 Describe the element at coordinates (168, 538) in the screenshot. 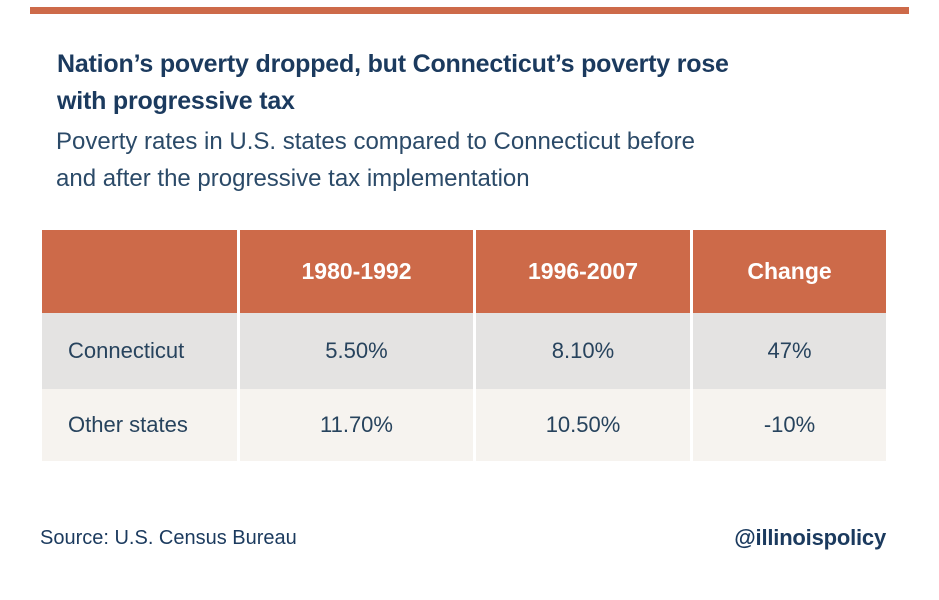

I see `source-text: Source: U.S. Census Bureau` at that location.